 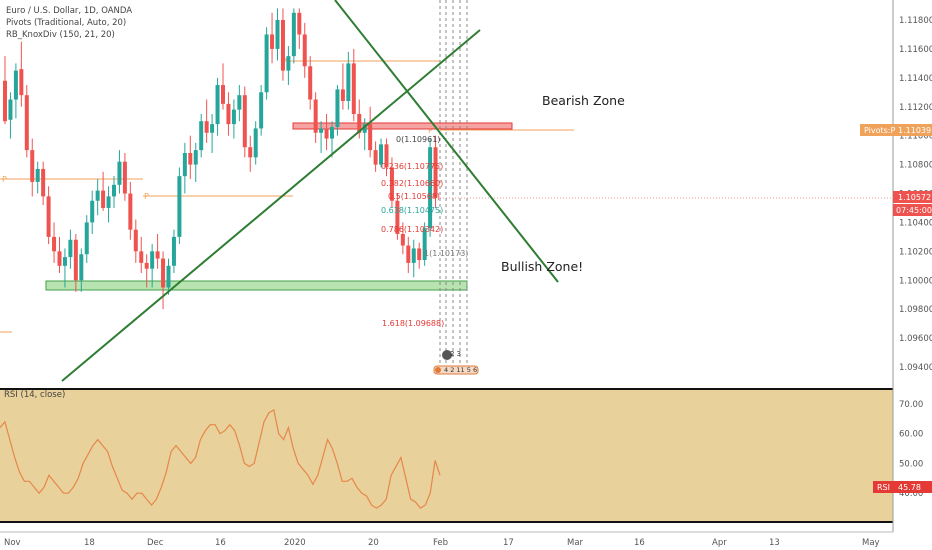 What do you see at coordinates (155, 543) in the screenshot?
I see `time-tick-label: Dec` at bounding box center [155, 543].